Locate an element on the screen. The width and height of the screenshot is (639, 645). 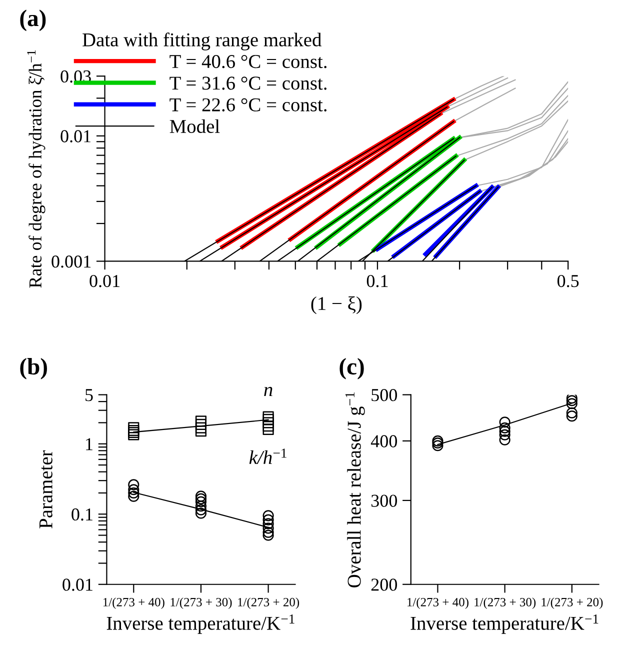
y-tick-label: 5 is located at coordinates (89, 395).